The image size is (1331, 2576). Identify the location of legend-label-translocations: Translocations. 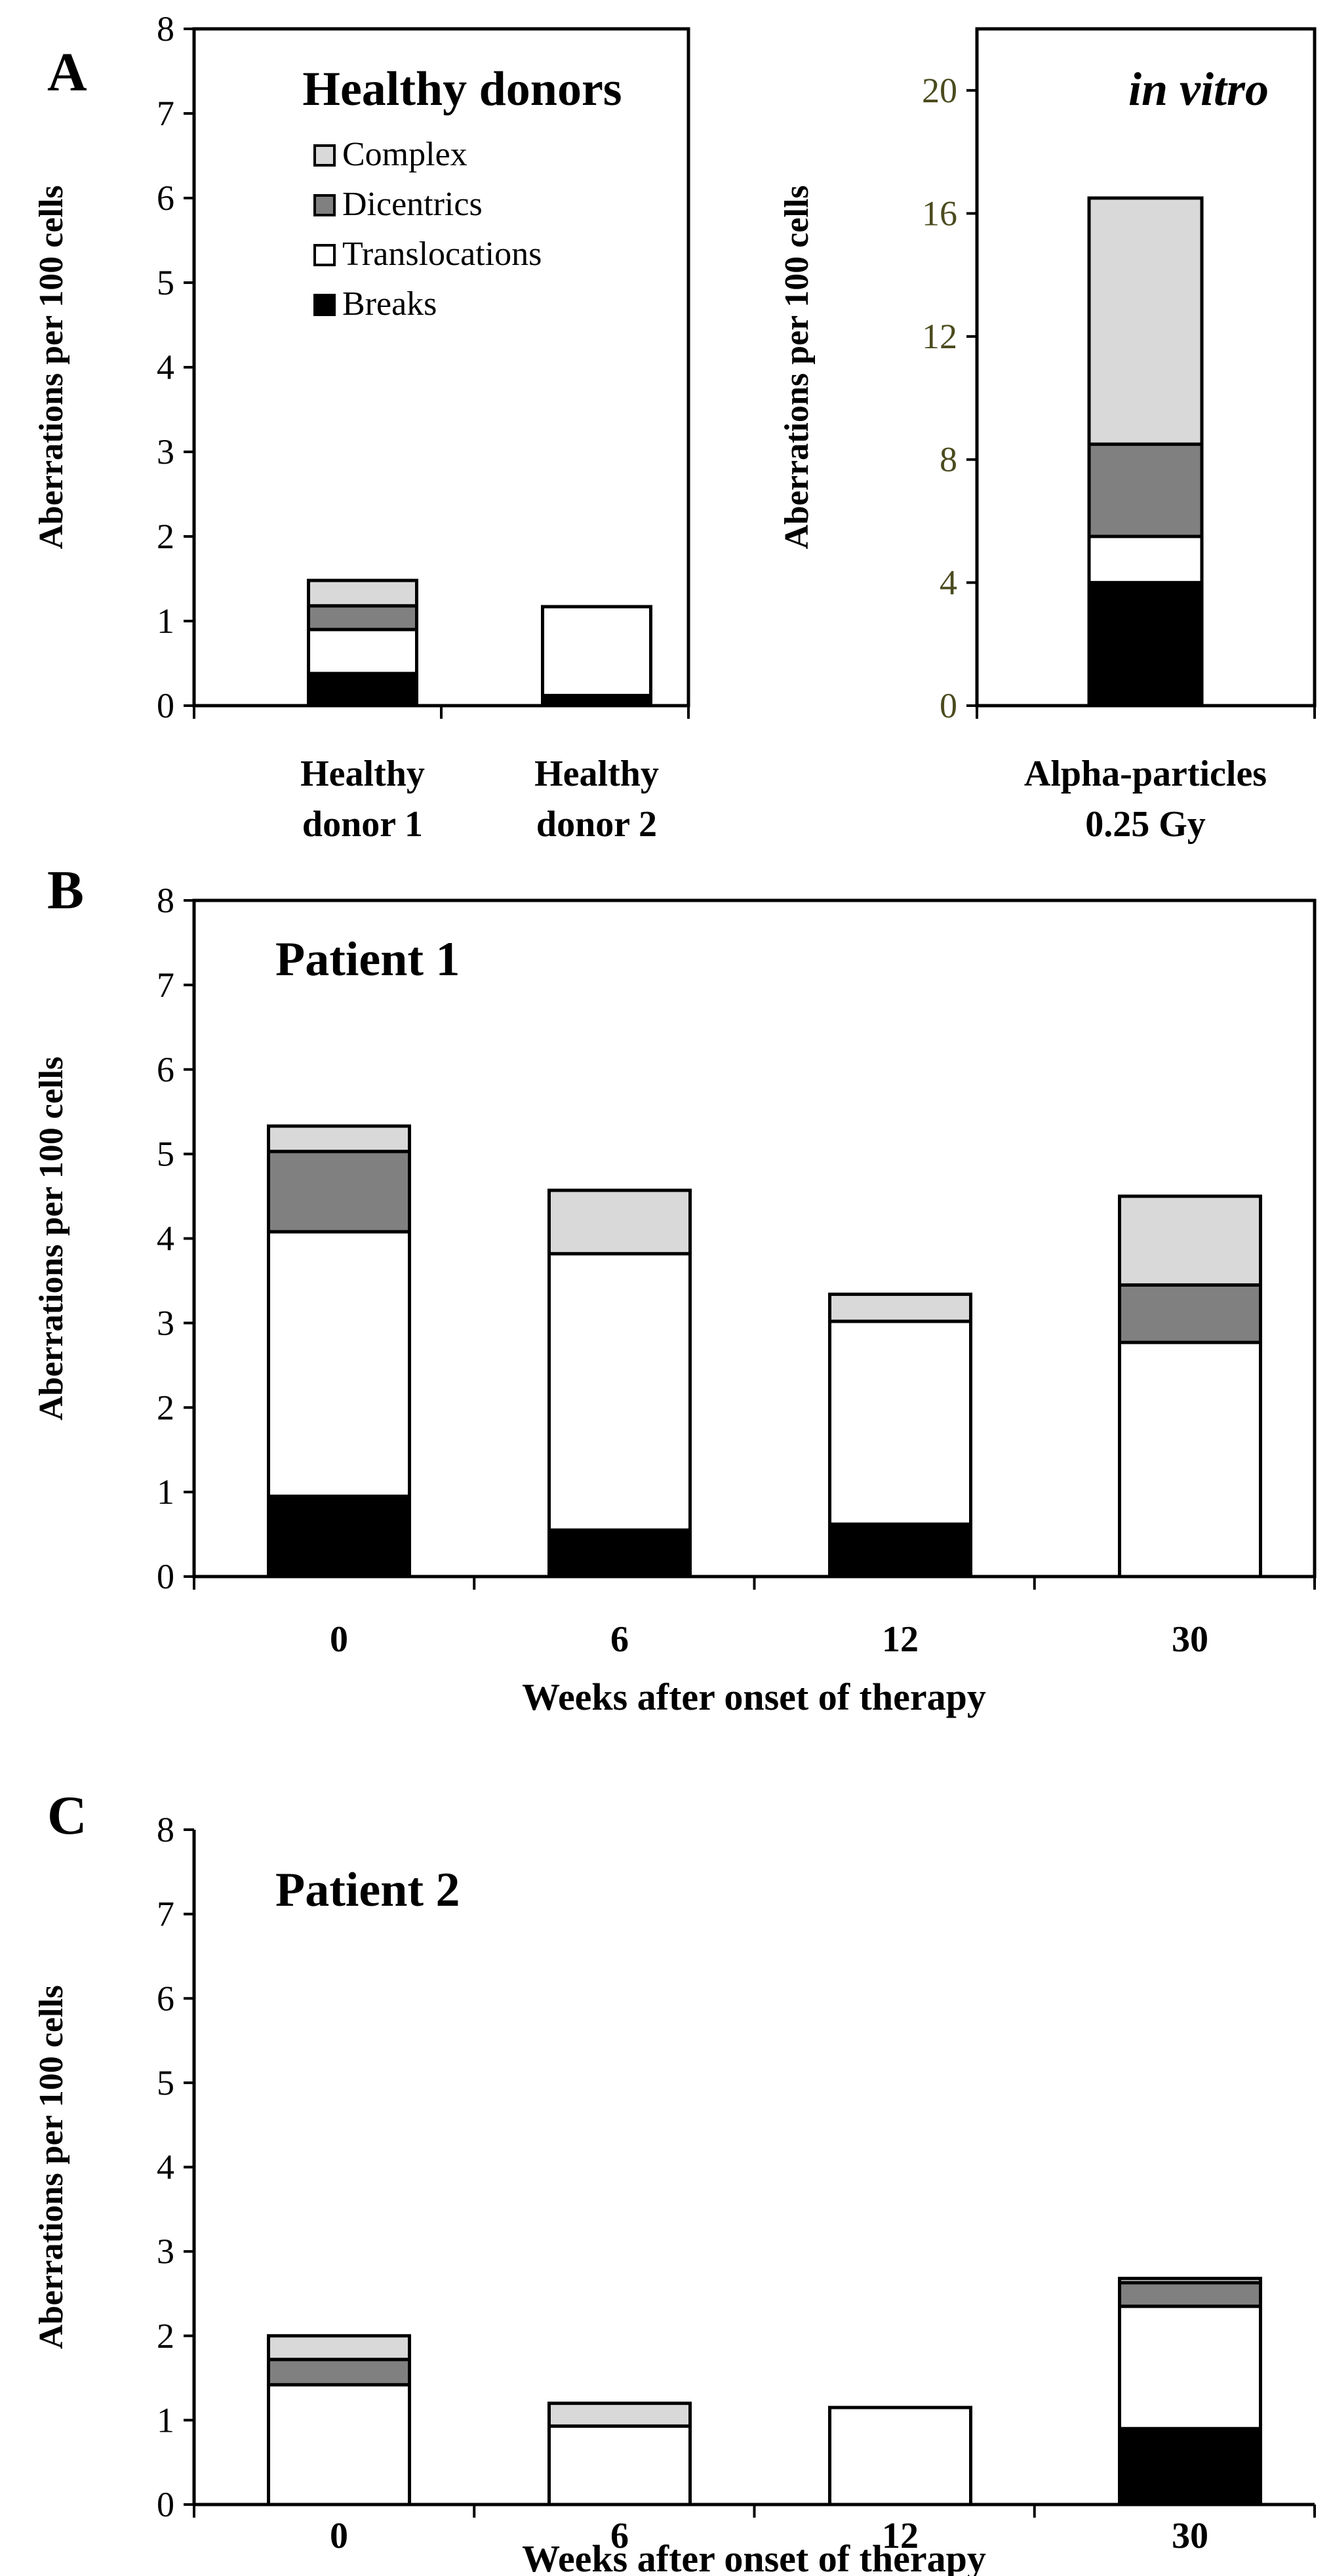
(442, 254).